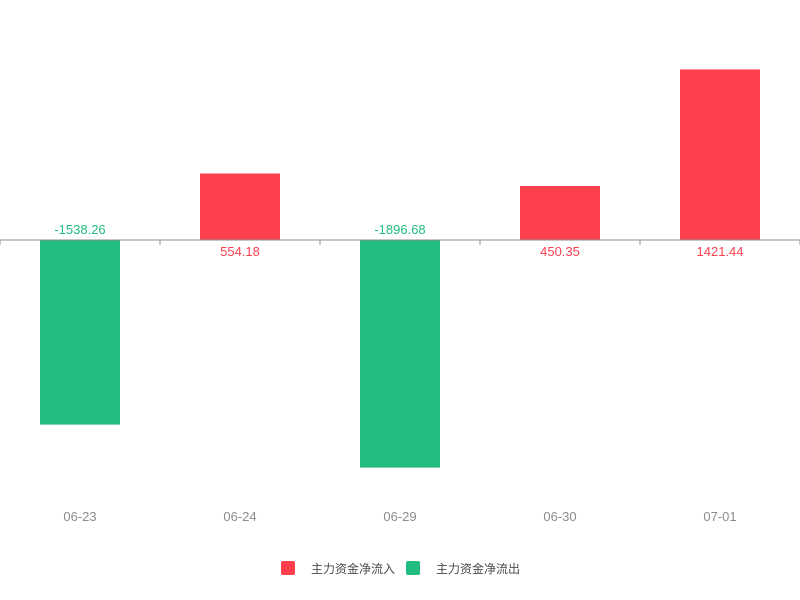 Image resolution: width=800 pixels, height=600 pixels. Describe the element at coordinates (79, 229) in the screenshot. I see `data-label-06-23: -1538.26` at that location.